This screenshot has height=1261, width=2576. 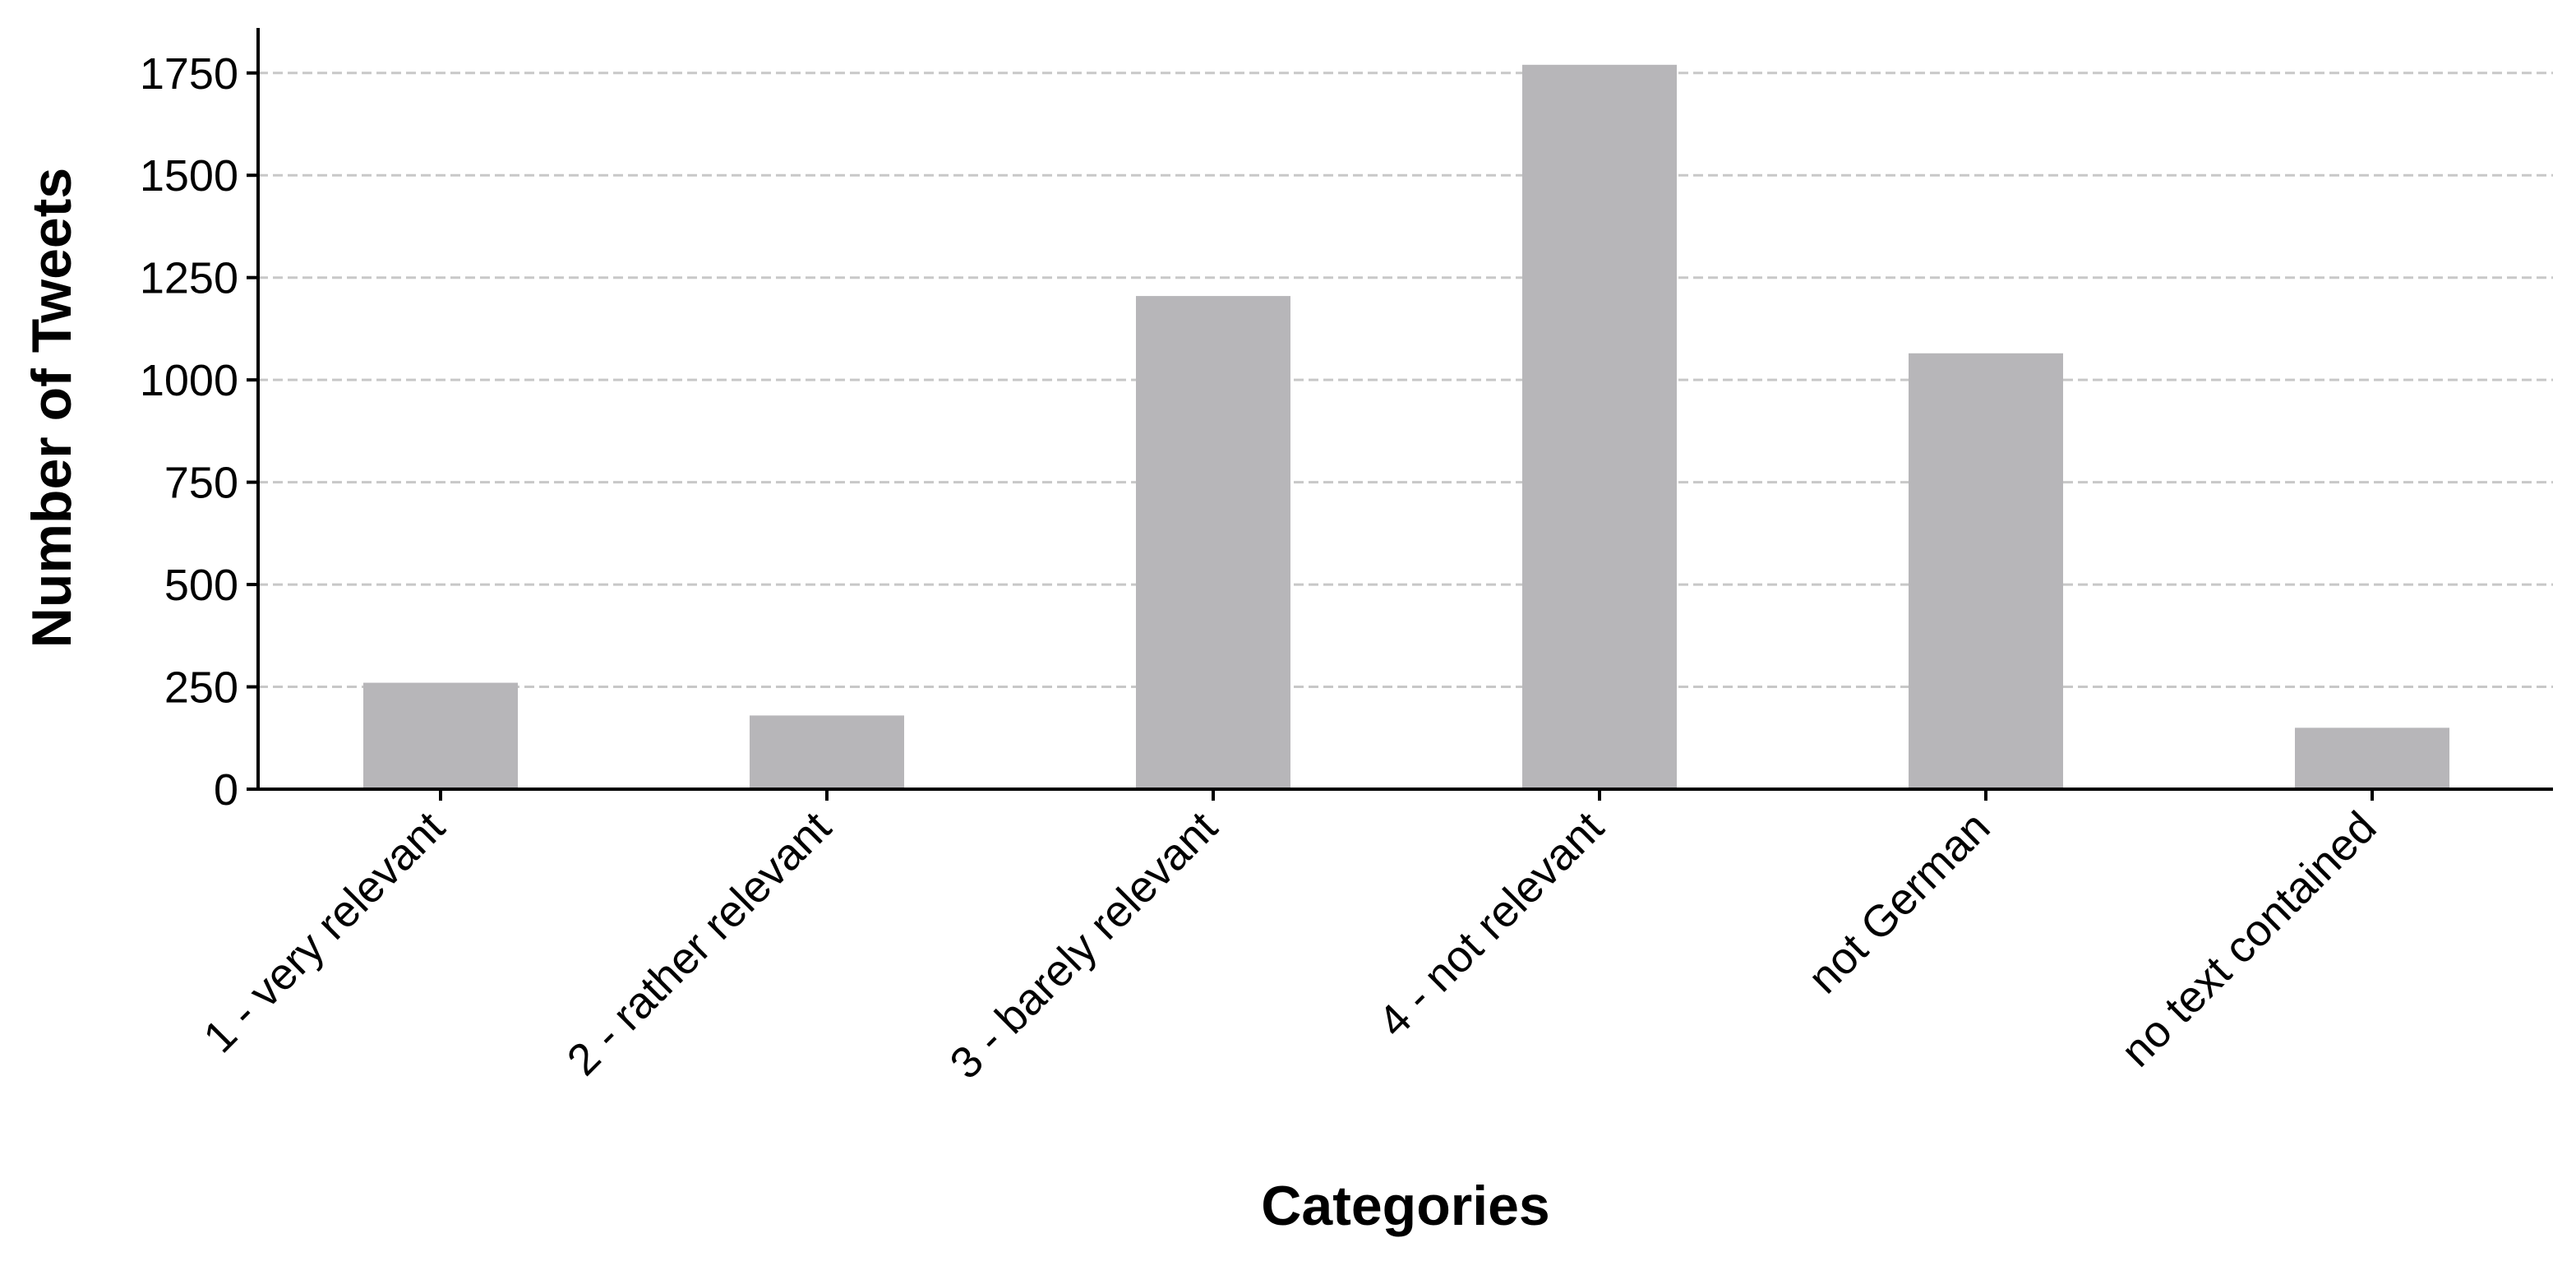 What do you see at coordinates (52, 408) in the screenshot?
I see `y-axis-label: Number of Tweets` at bounding box center [52, 408].